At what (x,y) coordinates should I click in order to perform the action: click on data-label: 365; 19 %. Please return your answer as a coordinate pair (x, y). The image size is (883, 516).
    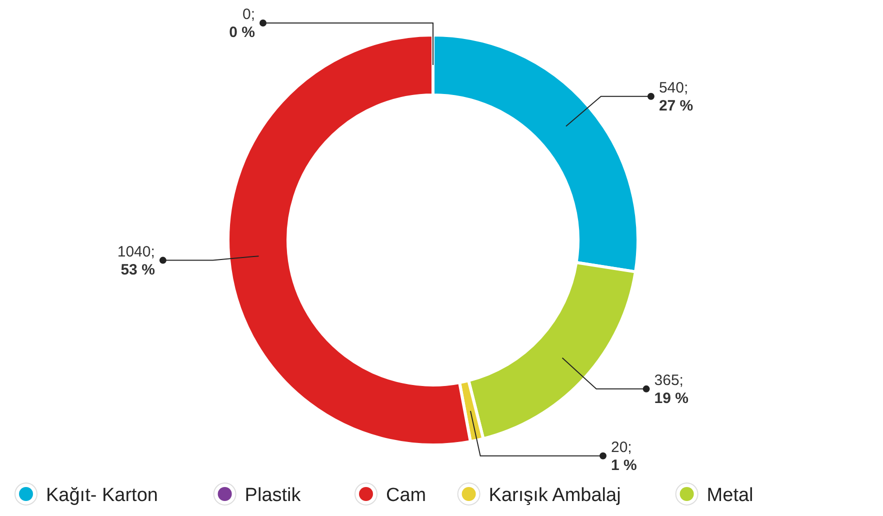
    Looking at the image, I should click on (671, 389).